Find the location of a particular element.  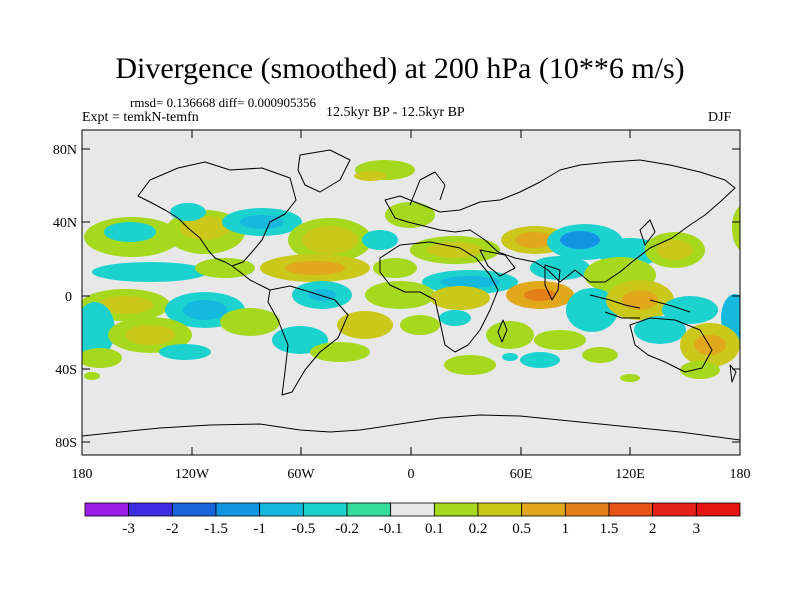

colorbar-label: 1 is located at coordinates (566, 529).